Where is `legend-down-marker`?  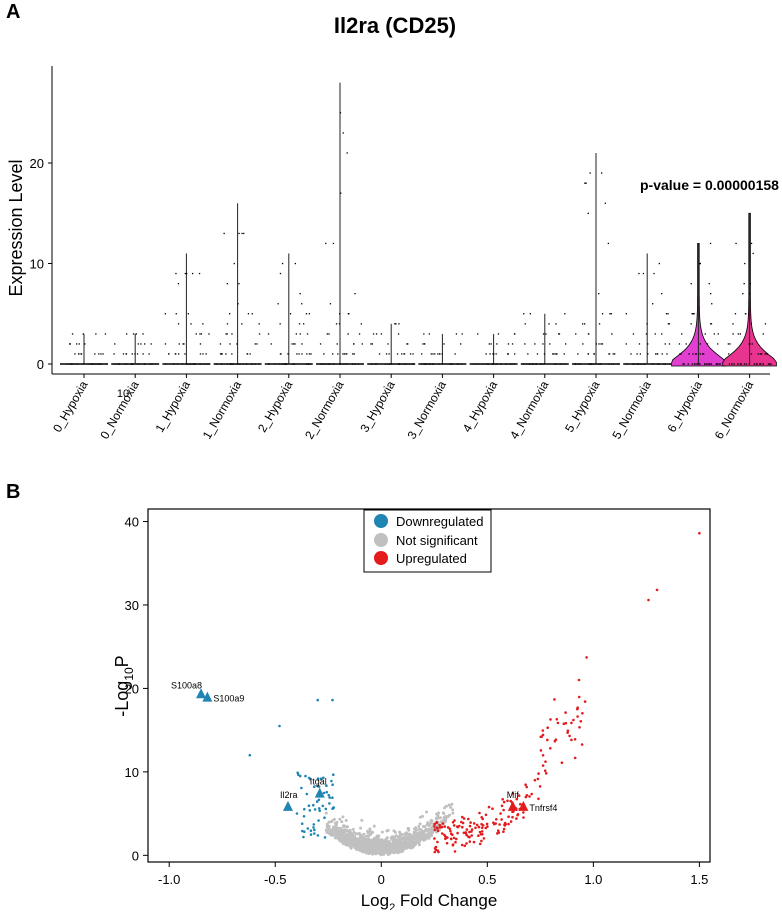 legend-down-marker is located at coordinates (381, 521).